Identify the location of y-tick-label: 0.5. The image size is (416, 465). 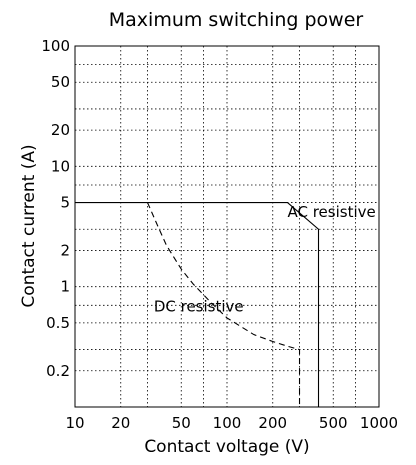
(58, 323).